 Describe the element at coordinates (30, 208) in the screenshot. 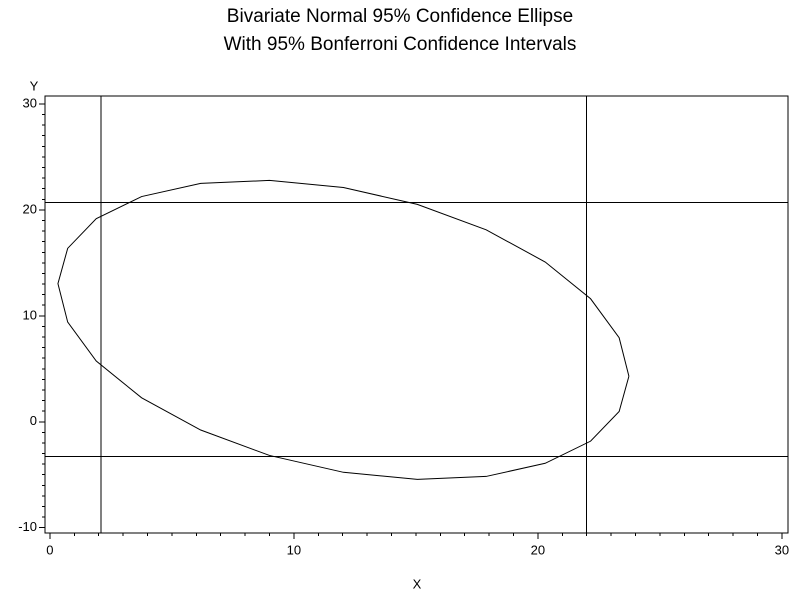

I see `y-tick-label: 20` at that location.